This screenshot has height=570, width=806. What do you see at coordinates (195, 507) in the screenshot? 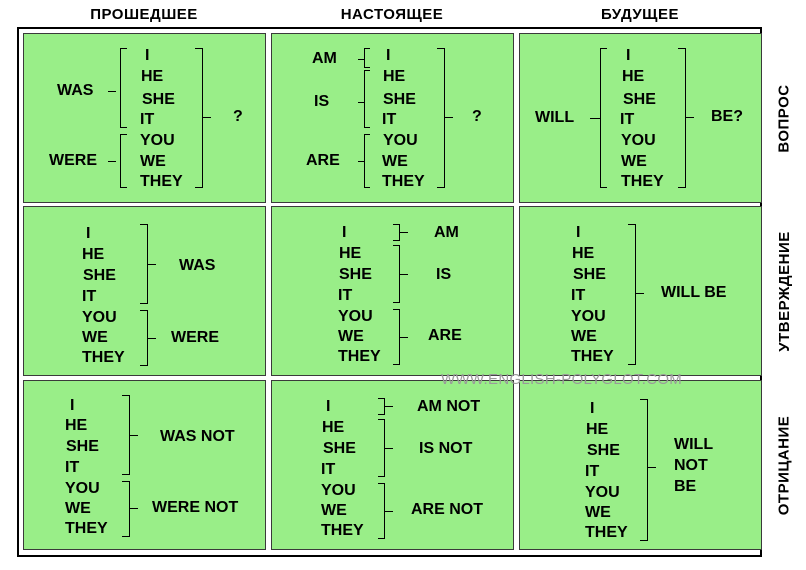
I see `verb-were-not: WERE NOT` at bounding box center [195, 507].